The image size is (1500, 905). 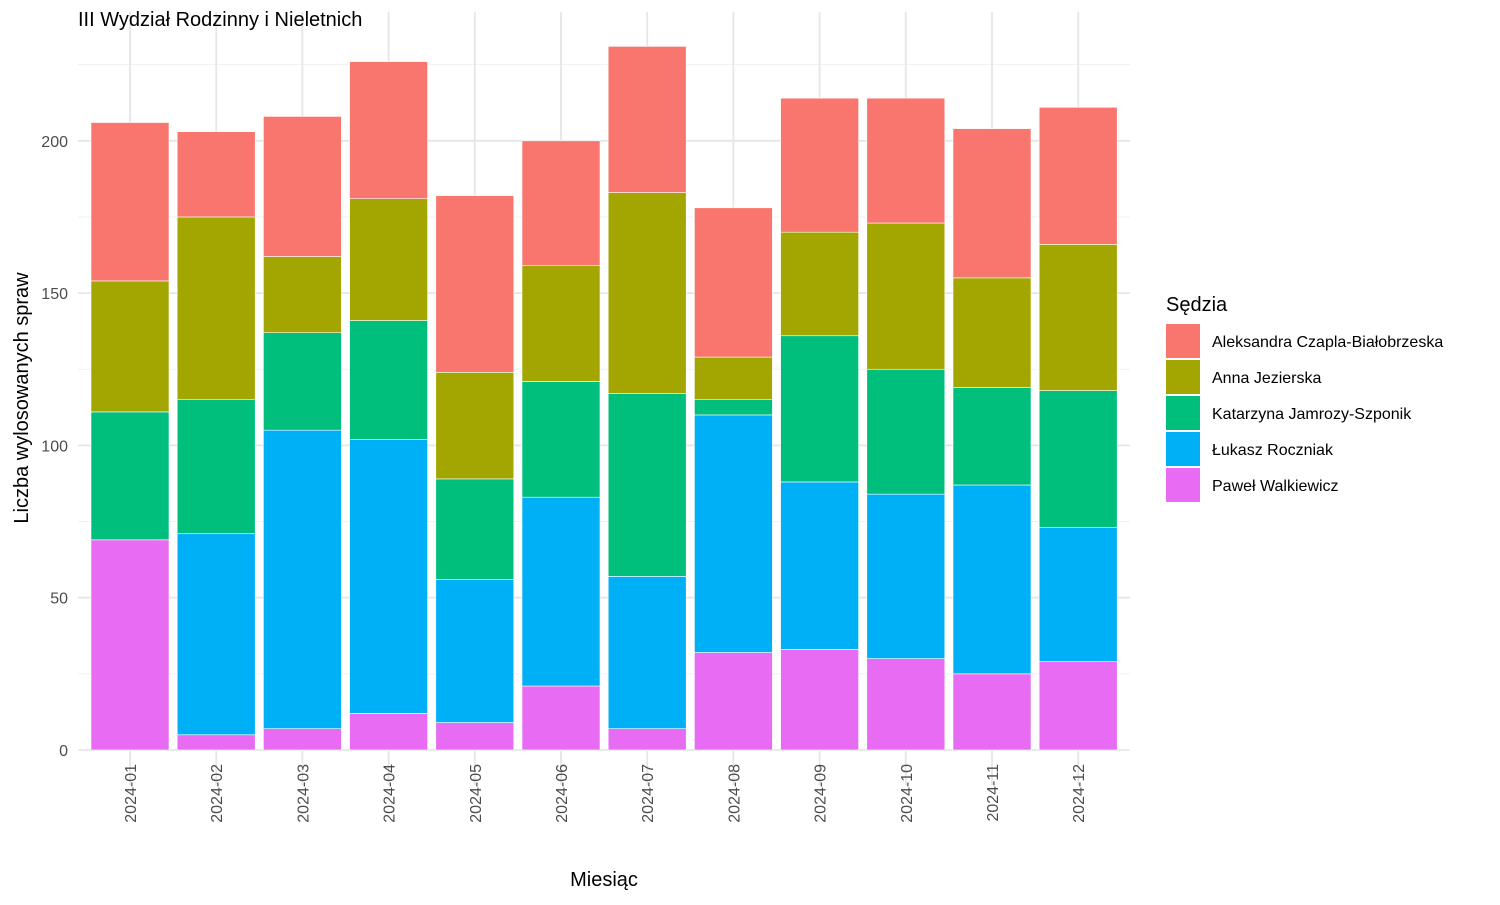 I want to click on y-tick-label: 50, so click(x=59, y=599).